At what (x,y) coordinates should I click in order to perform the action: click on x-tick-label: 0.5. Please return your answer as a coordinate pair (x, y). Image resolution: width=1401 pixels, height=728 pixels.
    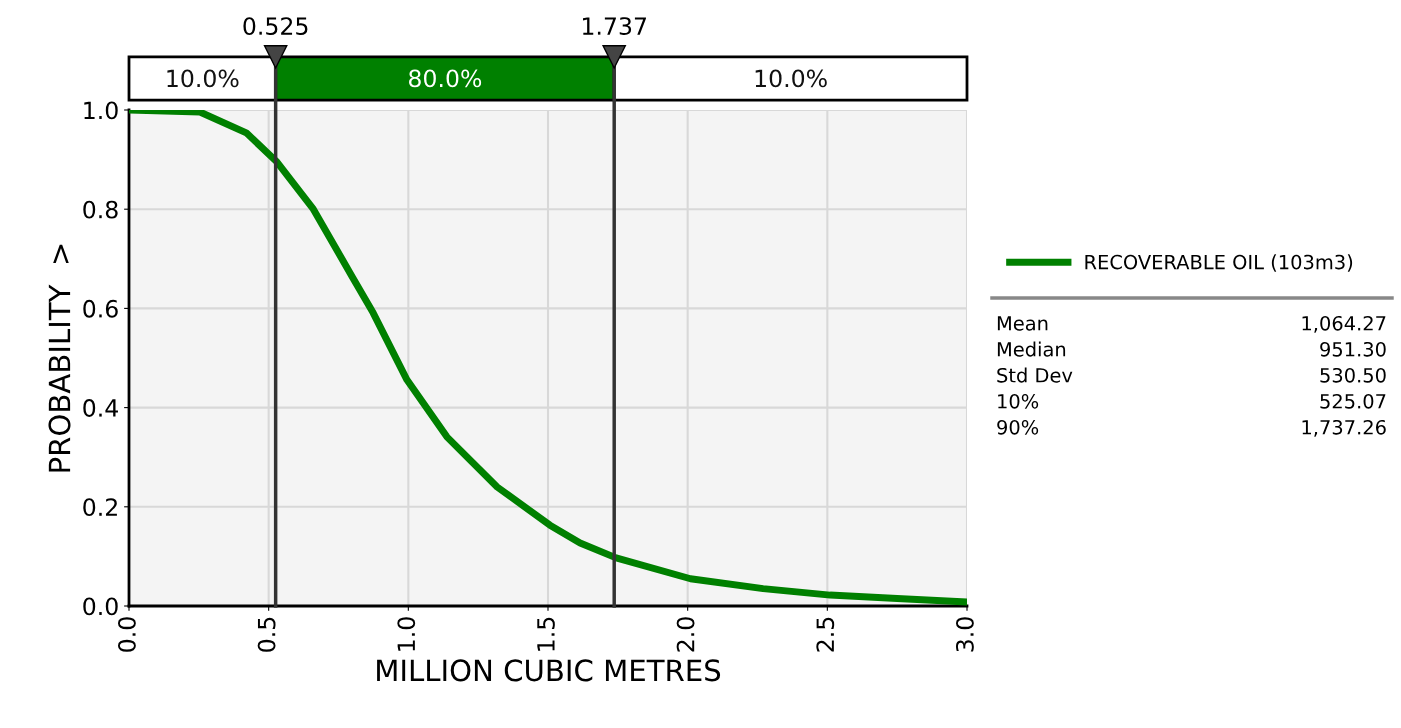
    Looking at the image, I should click on (266, 634).